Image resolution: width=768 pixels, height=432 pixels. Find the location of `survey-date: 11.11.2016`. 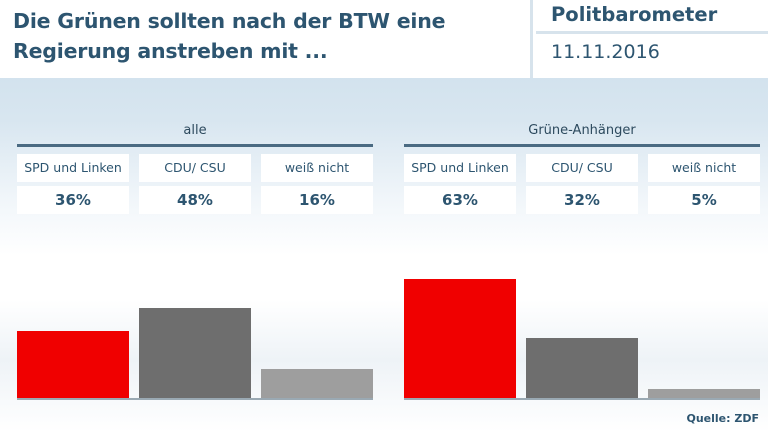

survey-date: 11.11.2016 is located at coordinates (605, 52).